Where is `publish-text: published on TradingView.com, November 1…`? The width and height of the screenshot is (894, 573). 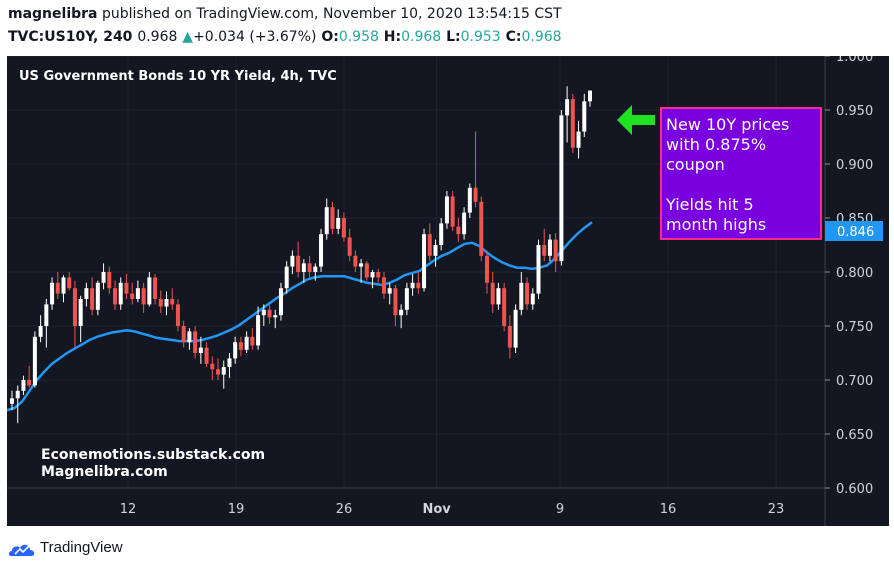
publish-text: published on TradingView.com, November 1… is located at coordinates (331, 14).